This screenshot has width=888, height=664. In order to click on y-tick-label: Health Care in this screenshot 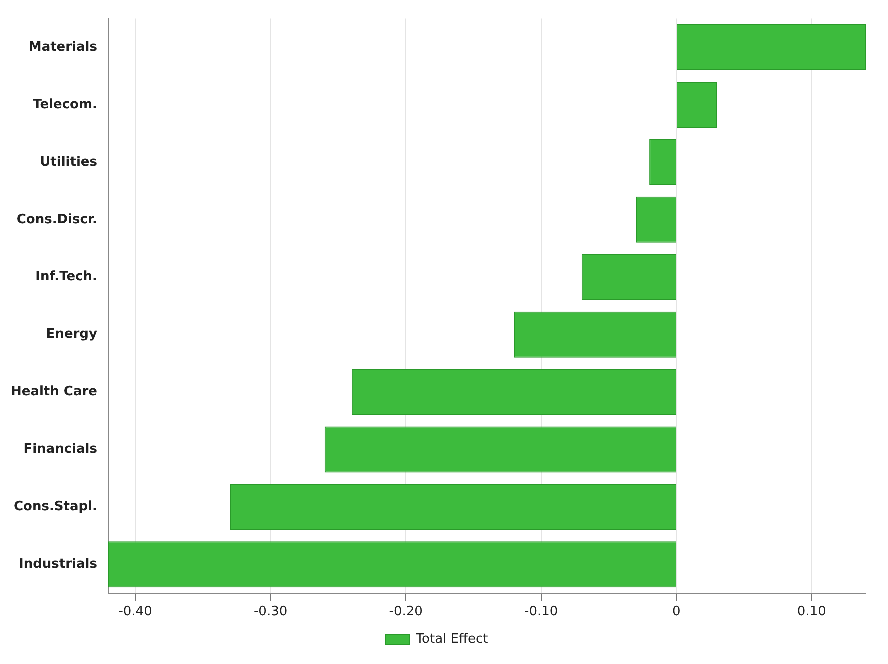, I will do `click(54, 392)`.